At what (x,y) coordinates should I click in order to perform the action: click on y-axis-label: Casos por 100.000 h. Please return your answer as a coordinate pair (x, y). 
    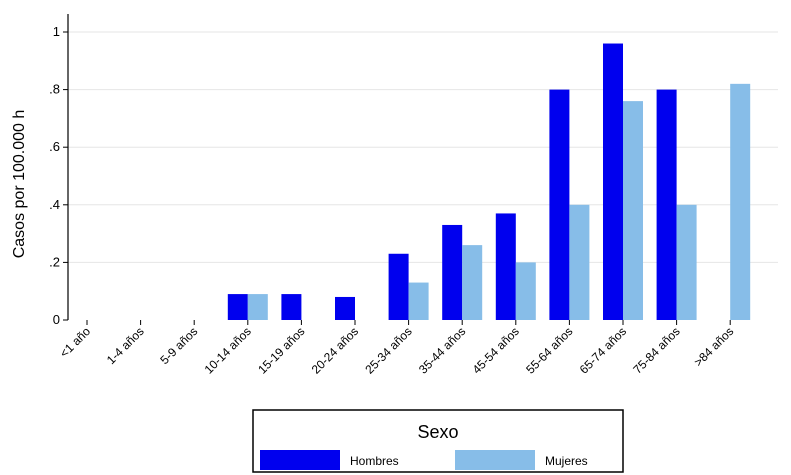
    Looking at the image, I should click on (19, 184).